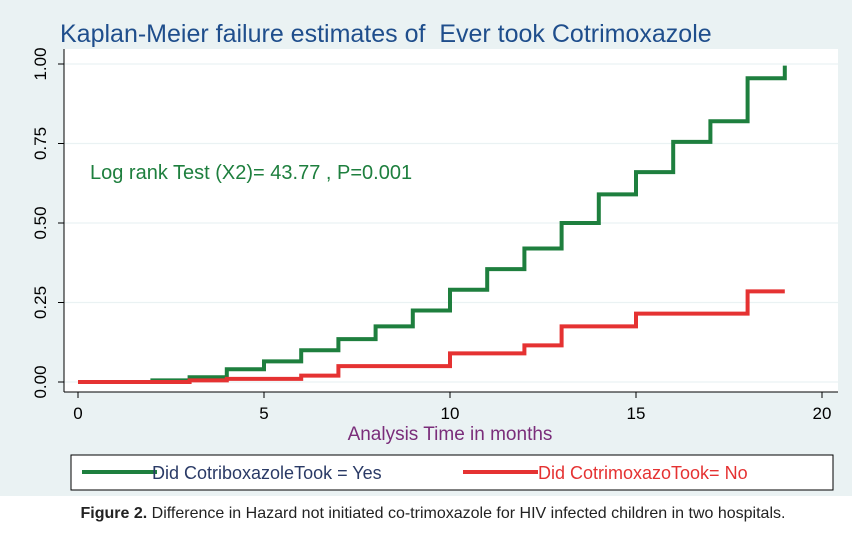 Image resolution: width=866 pixels, height=539 pixels. Describe the element at coordinates (643, 473) in the screenshot. I see `legend-label-2: Did CotrimoxazoTook= No` at that location.